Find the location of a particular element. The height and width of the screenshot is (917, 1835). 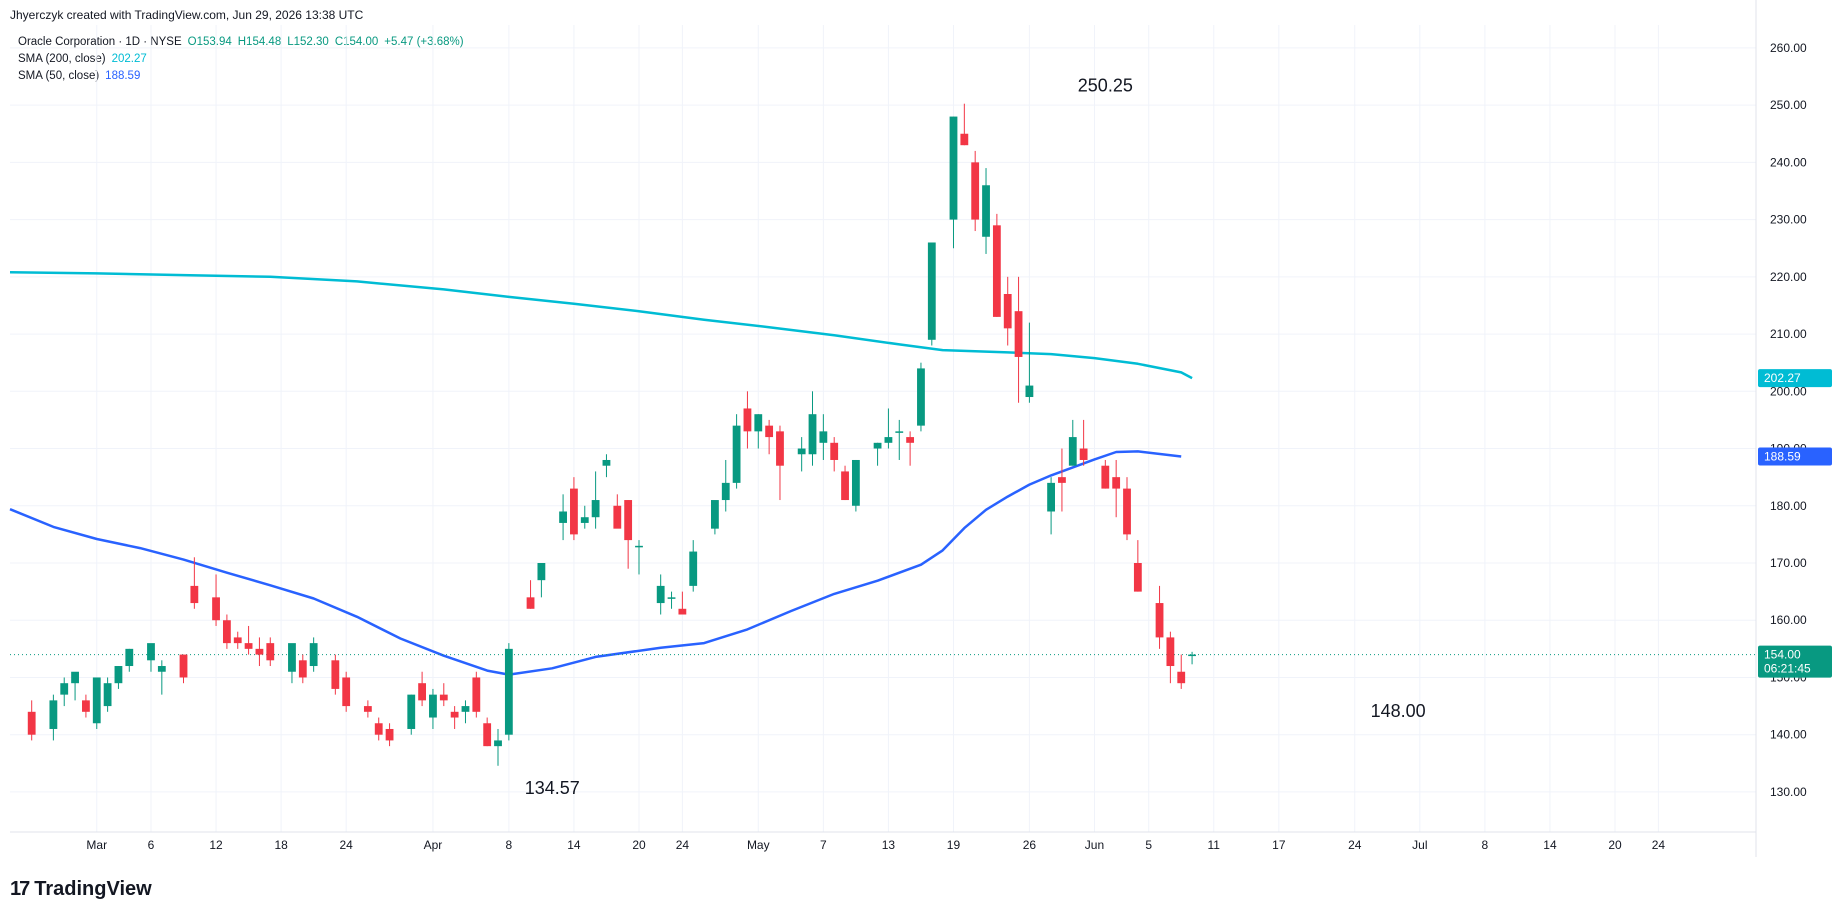

time-tick-label: 13 is located at coordinates (889, 845).